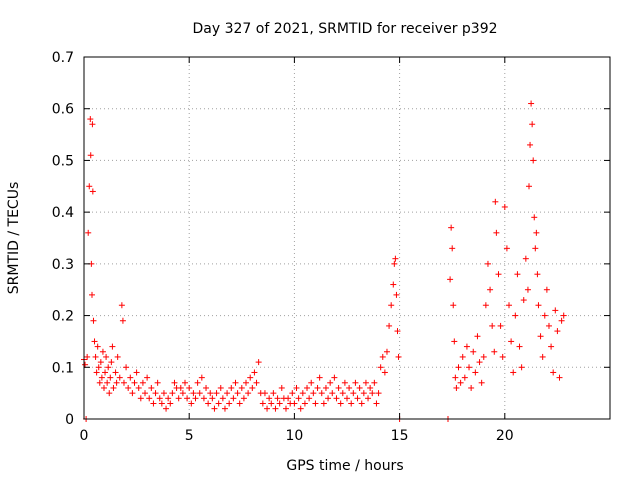 The height and width of the screenshot is (480, 640). What do you see at coordinates (84, 436) in the screenshot?
I see `x-tick-label: 0` at bounding box center [84, 436].